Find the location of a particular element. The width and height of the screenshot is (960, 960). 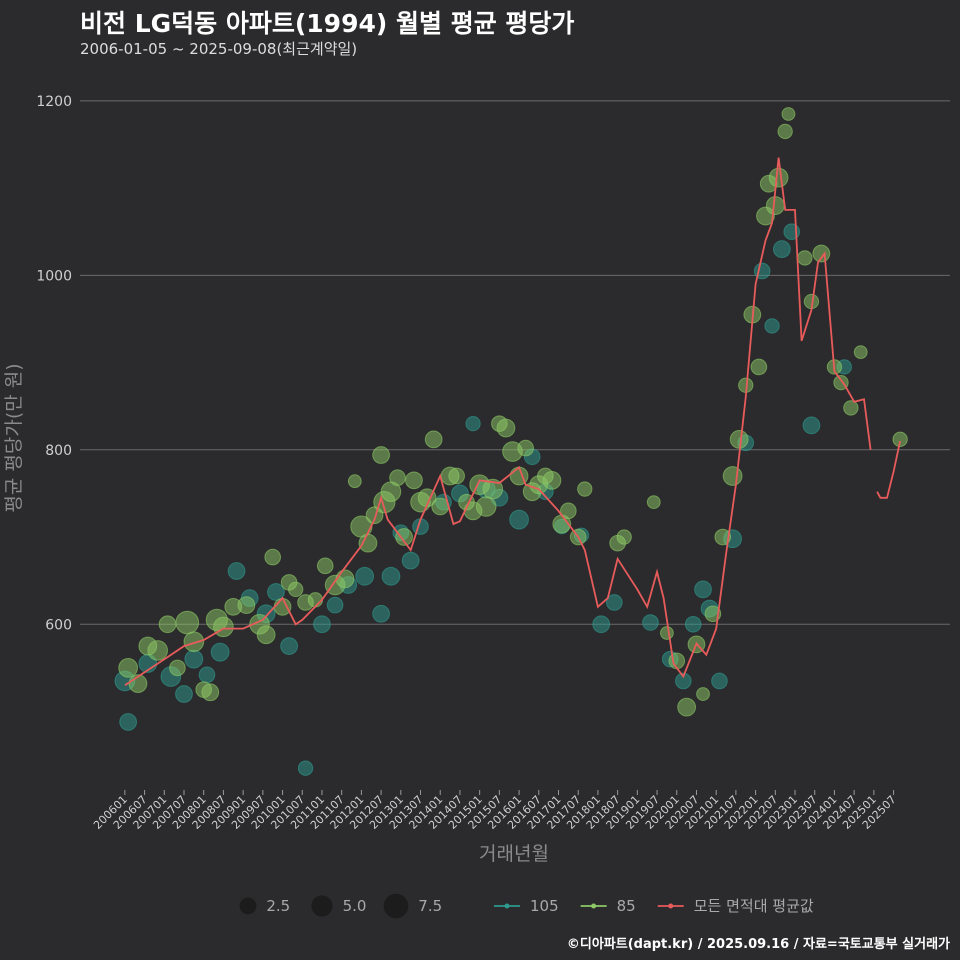

average-line-segment is located at coordinates (888, 469).